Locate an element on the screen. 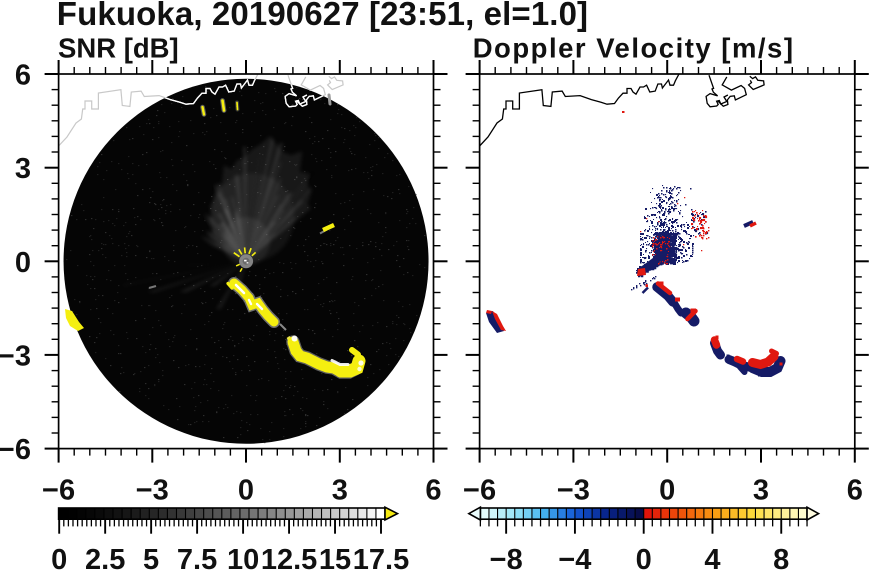  svg-text: SNR [dB] is located at coordinates (118, 48).